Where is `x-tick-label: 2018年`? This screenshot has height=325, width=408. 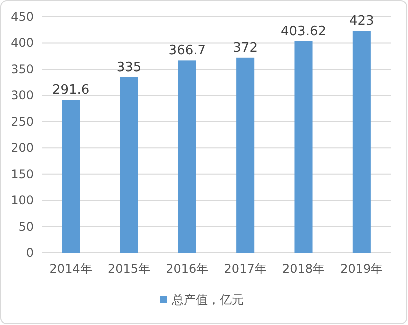
x-tick-label: 2018年 is located at coordinates (304, 269).